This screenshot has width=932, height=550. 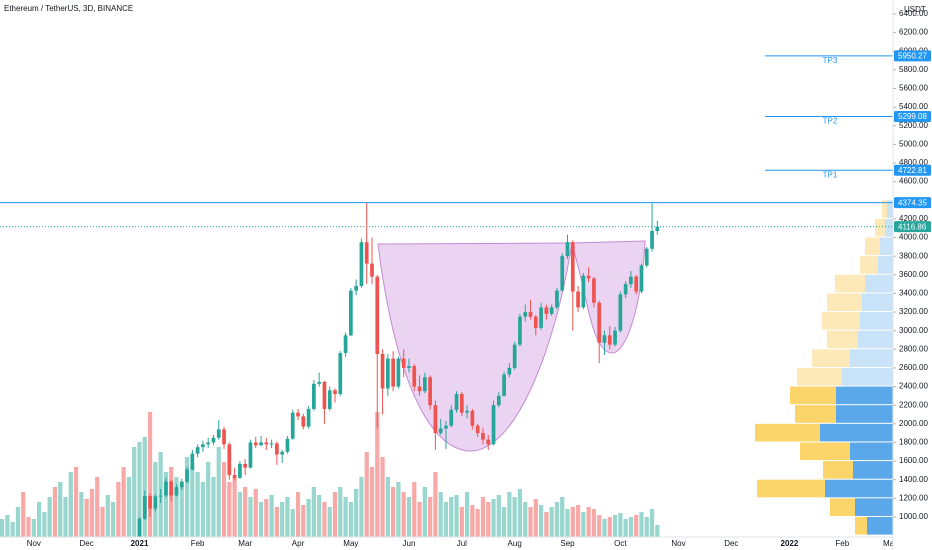 I want to click on y-tick-label: 3000.00, so click(x=913, y=330).